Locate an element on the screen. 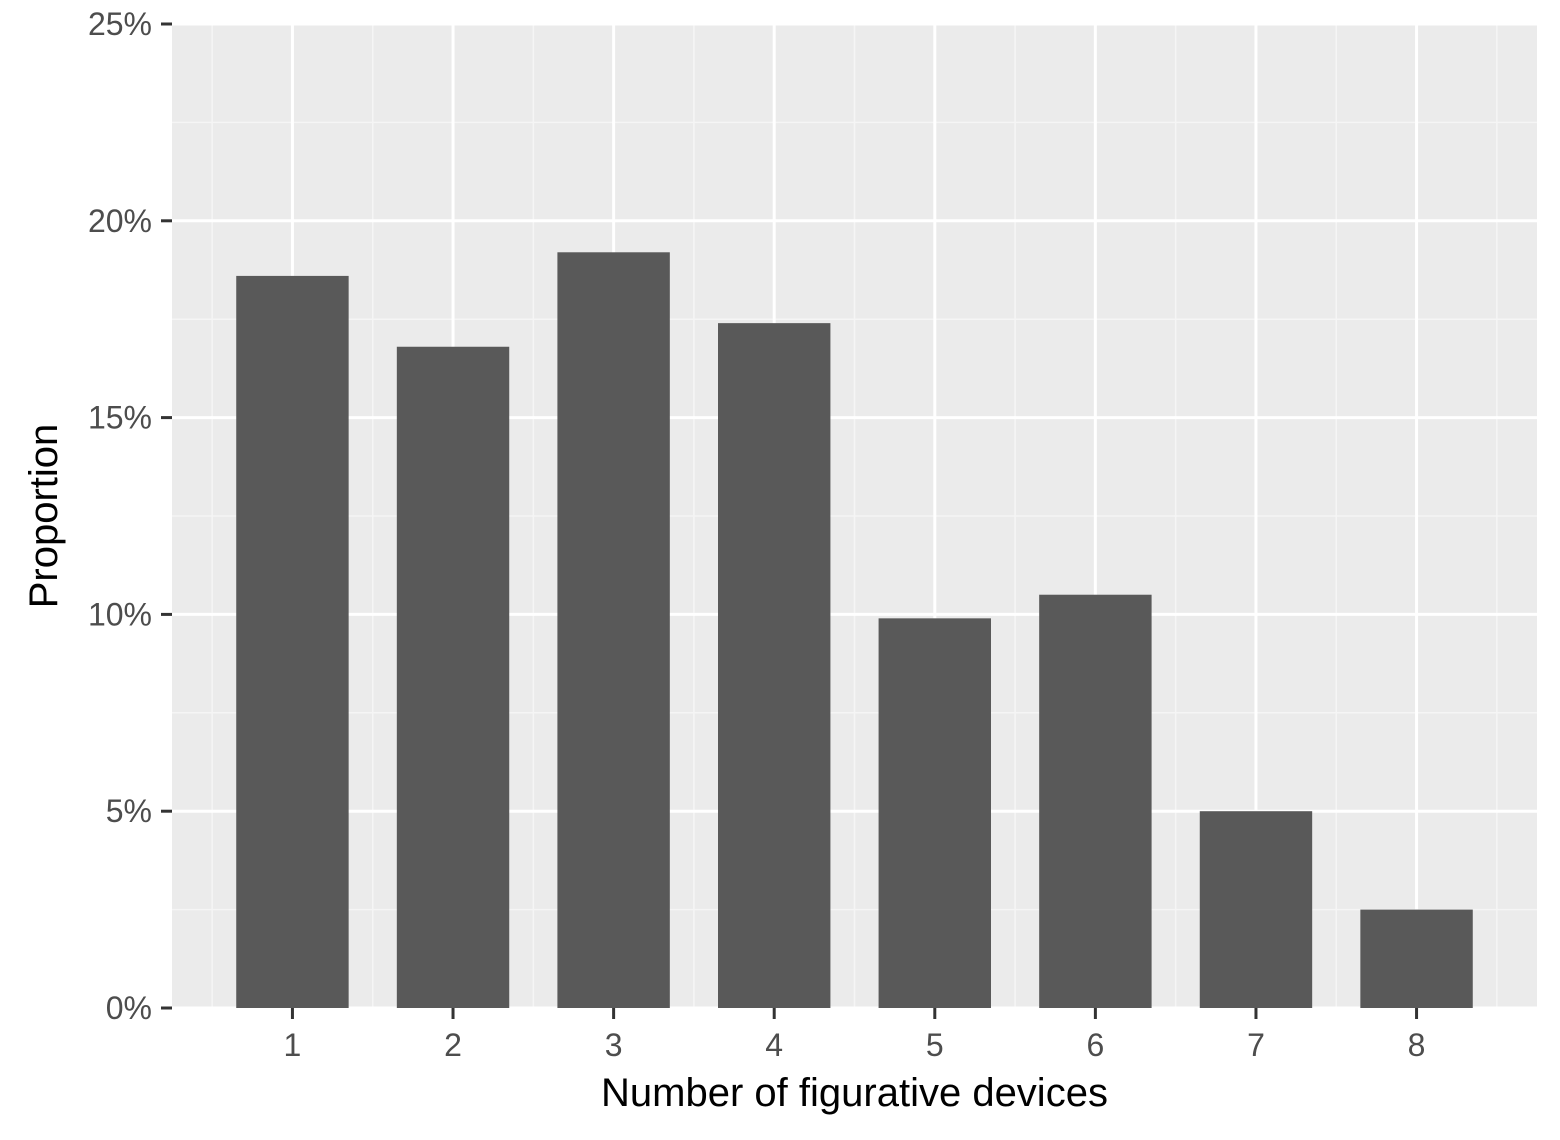 The height and width of the screenshot is (1140, 1560). x-tick-label: 8 is located at coordinates (1417, 1045).